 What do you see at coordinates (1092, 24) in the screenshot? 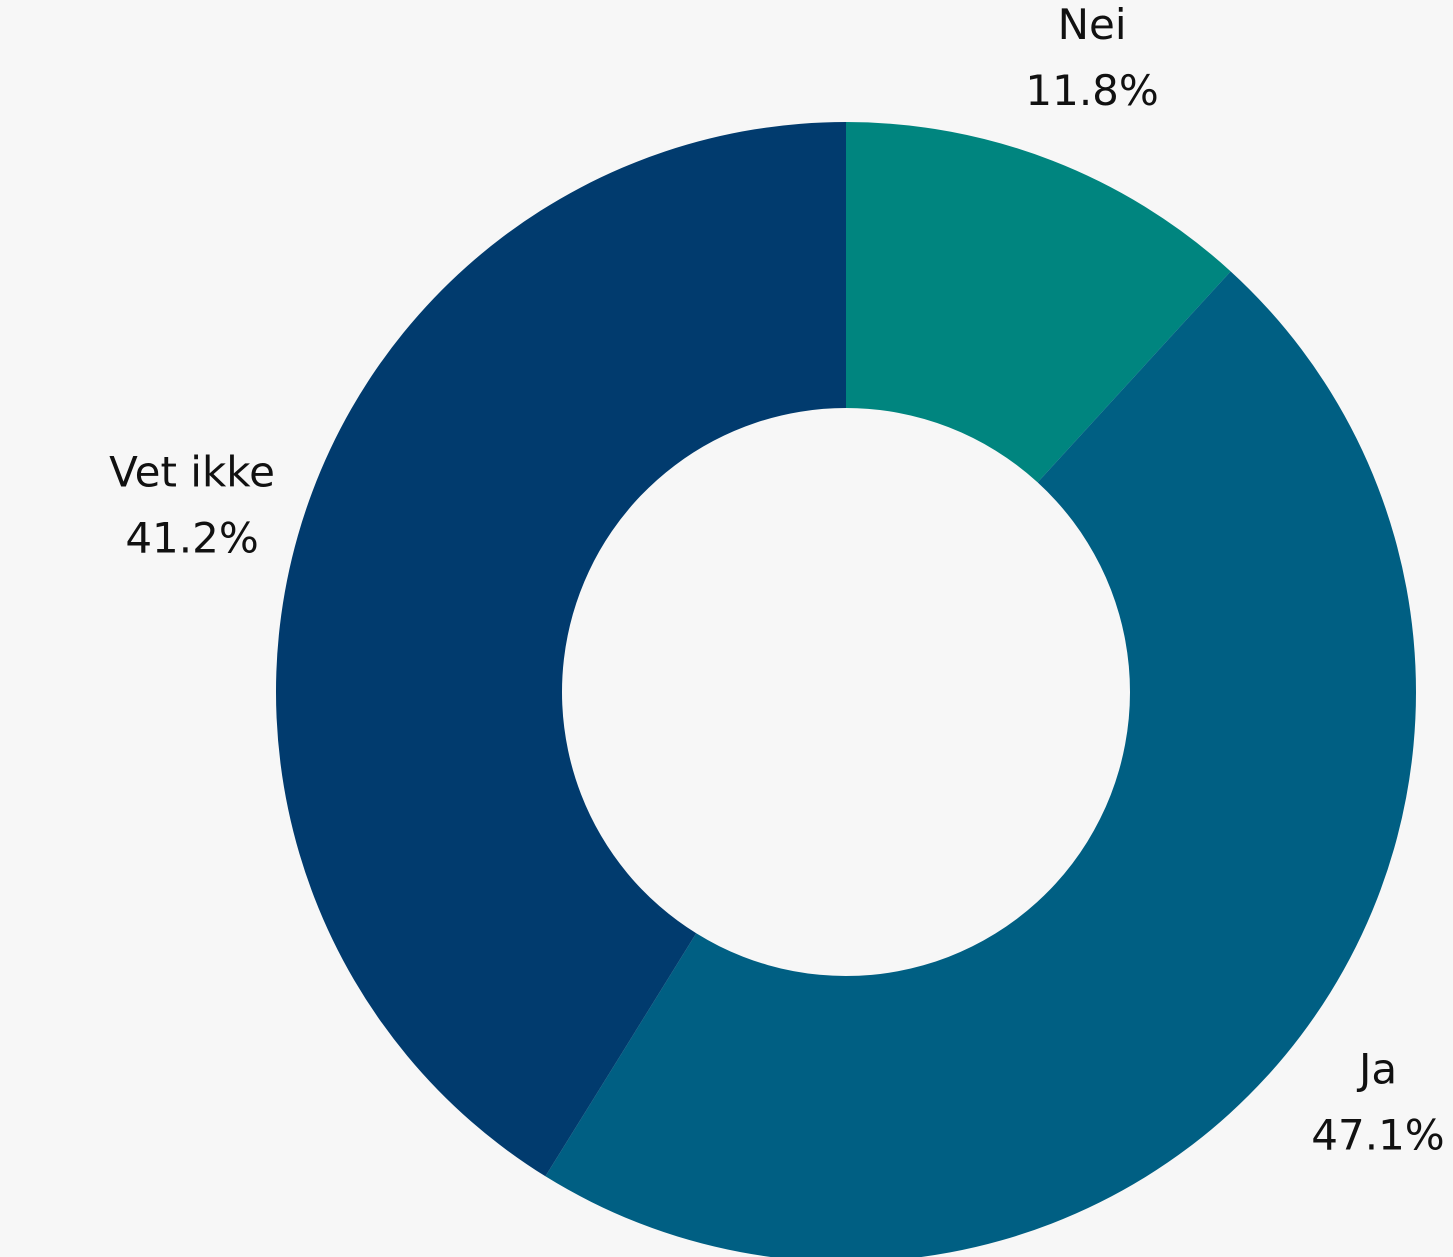
I see `slice-label: Nei` at bounding box center [1092, 24].